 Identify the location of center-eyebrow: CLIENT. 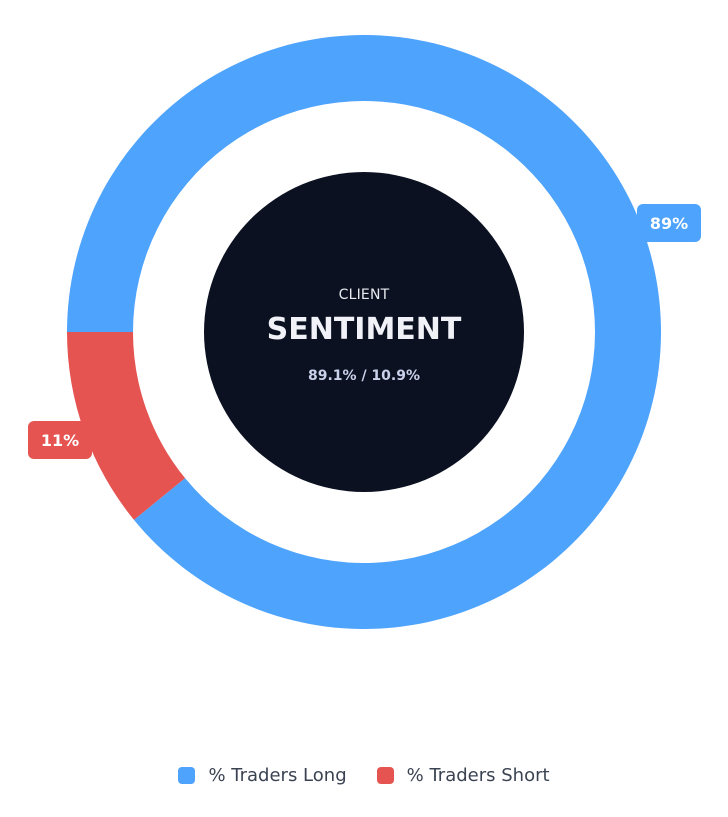
(364, 295).